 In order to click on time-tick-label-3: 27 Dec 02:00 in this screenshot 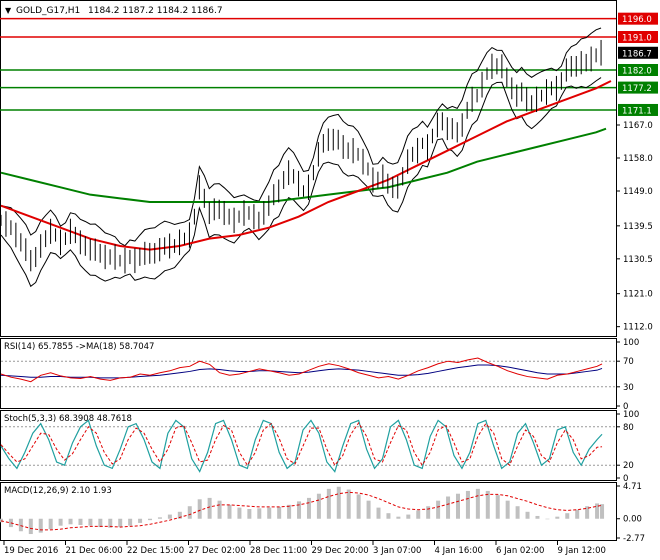, I will do `click(217, 551)`.